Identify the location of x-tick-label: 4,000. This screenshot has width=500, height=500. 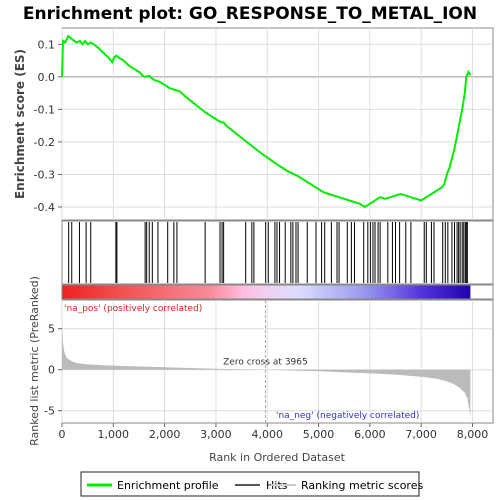
(267, 434).